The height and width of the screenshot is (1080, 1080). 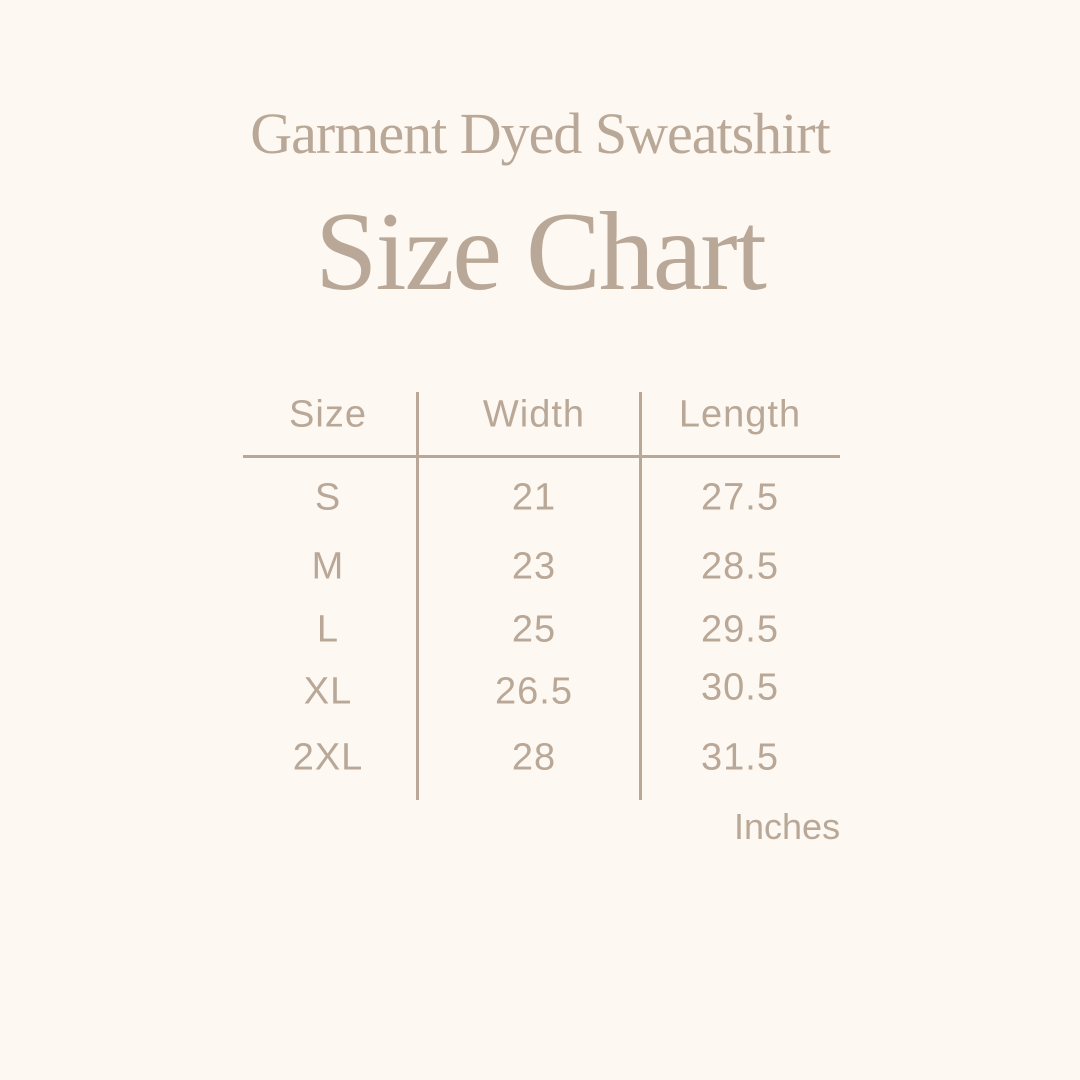 I want to click on cell-size: XL, so click(x=328, y=691).